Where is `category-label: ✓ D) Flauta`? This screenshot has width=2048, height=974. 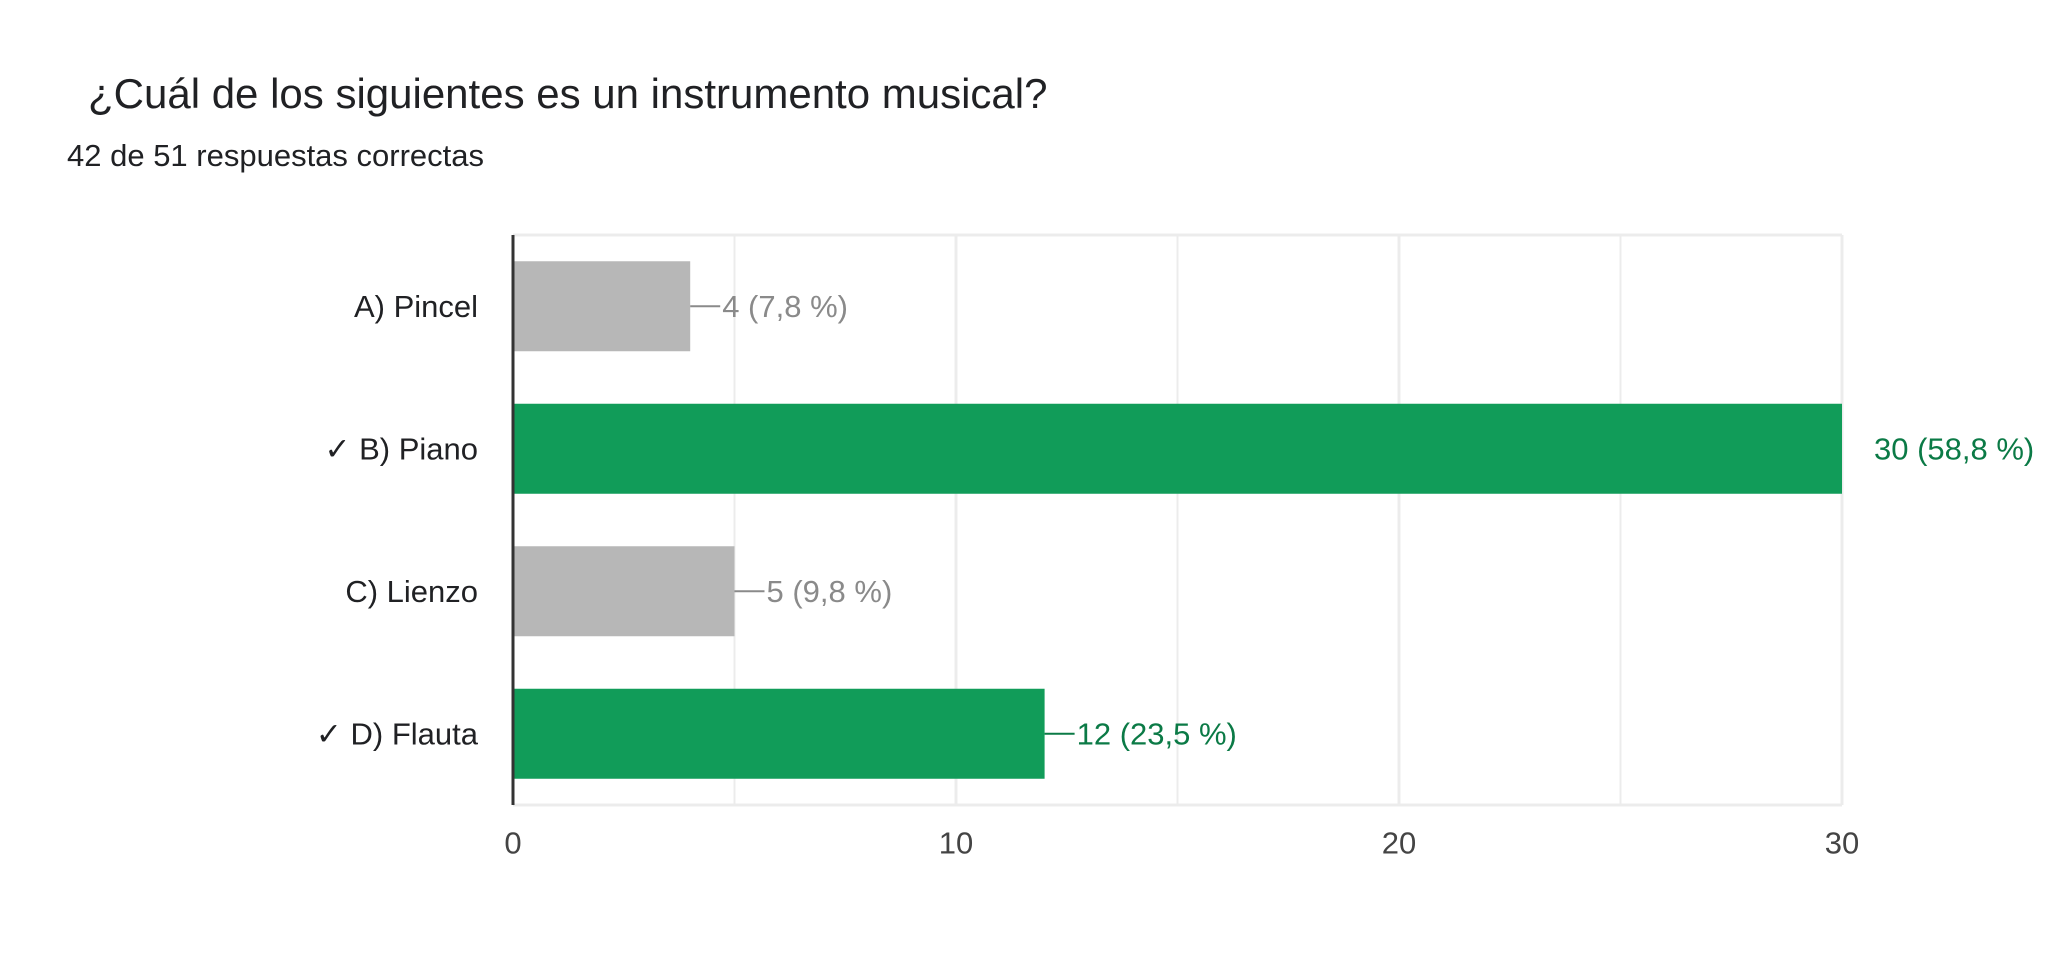
category-label: ✓ D) Flauta is located at coordinates (397, 733).